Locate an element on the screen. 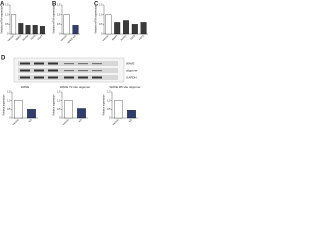  blot-label: WAVE is located at coordinates (130, 63).